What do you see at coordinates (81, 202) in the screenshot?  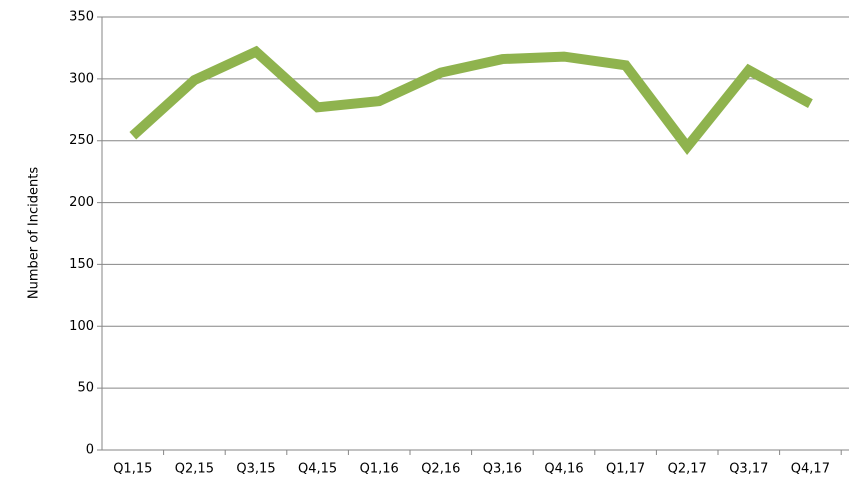 I see `y-tick-label: 200` at bounding box center [81, 202].